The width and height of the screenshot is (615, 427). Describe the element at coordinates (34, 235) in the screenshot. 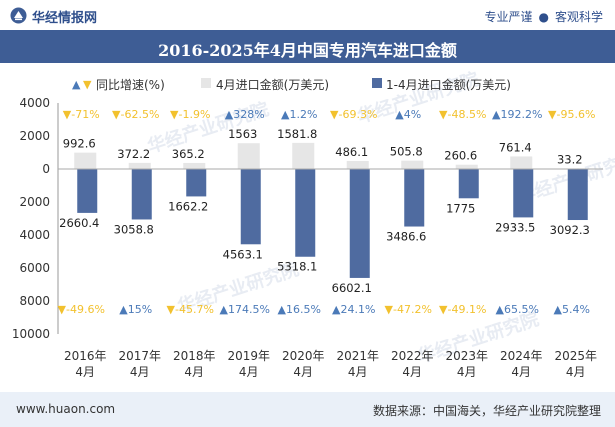

I see `y-tick-label: 4000` at that location.